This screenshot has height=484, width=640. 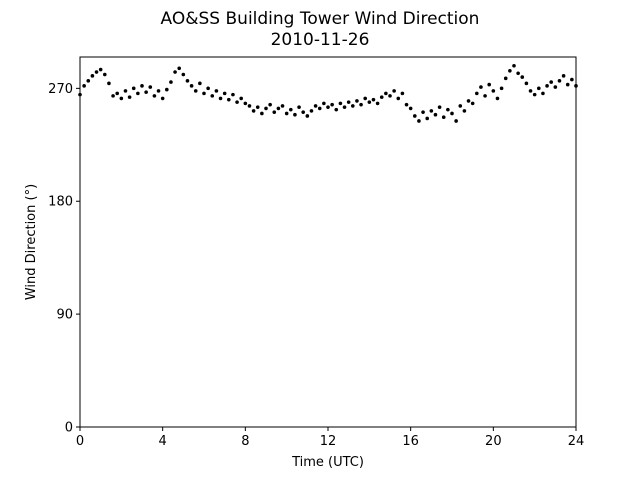 What do you see at coordinates (320, 40) in the screenshot?
I see `chart-subtitle: 2010-11-26` at bounding box center [320, 40].